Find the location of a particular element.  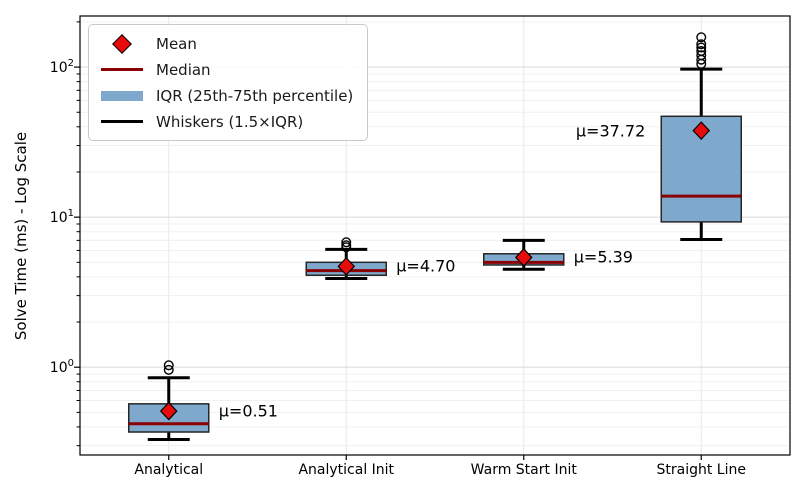

mean-annotation: μ=5.39 is located at coordinates (603, 257).